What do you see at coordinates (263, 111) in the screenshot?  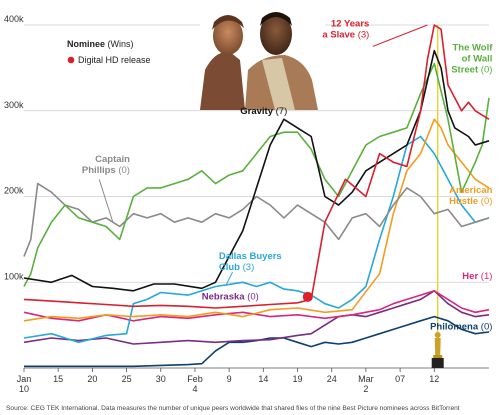 I see `series-label-gravity: Gravity (7)` at bounding box center [263, 111].